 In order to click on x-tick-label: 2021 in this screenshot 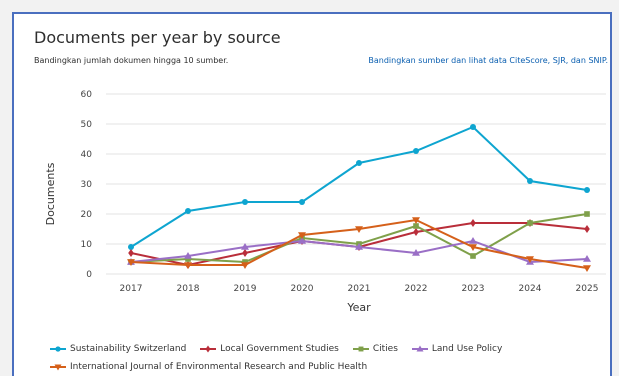, I will do `click(359, 289)`.